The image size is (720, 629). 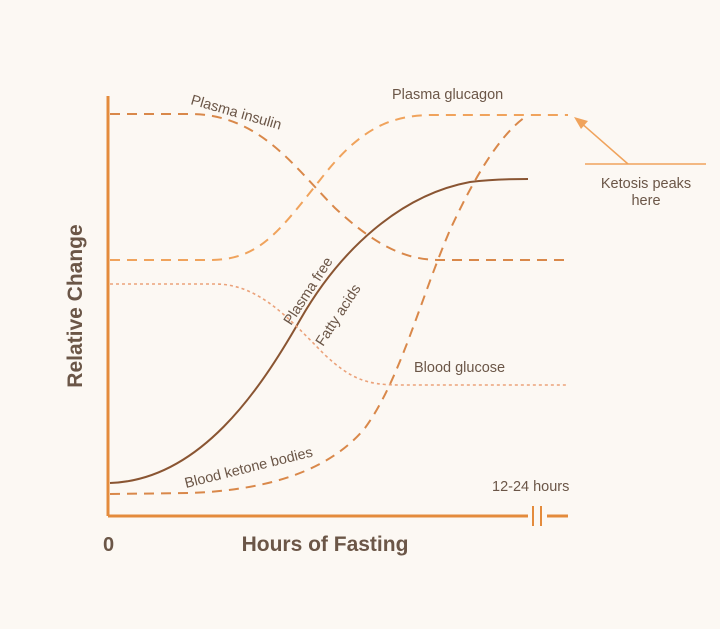 I want to click on label-free-fatty-acids-line2: Fatty acids, so click(x=339, y=316).